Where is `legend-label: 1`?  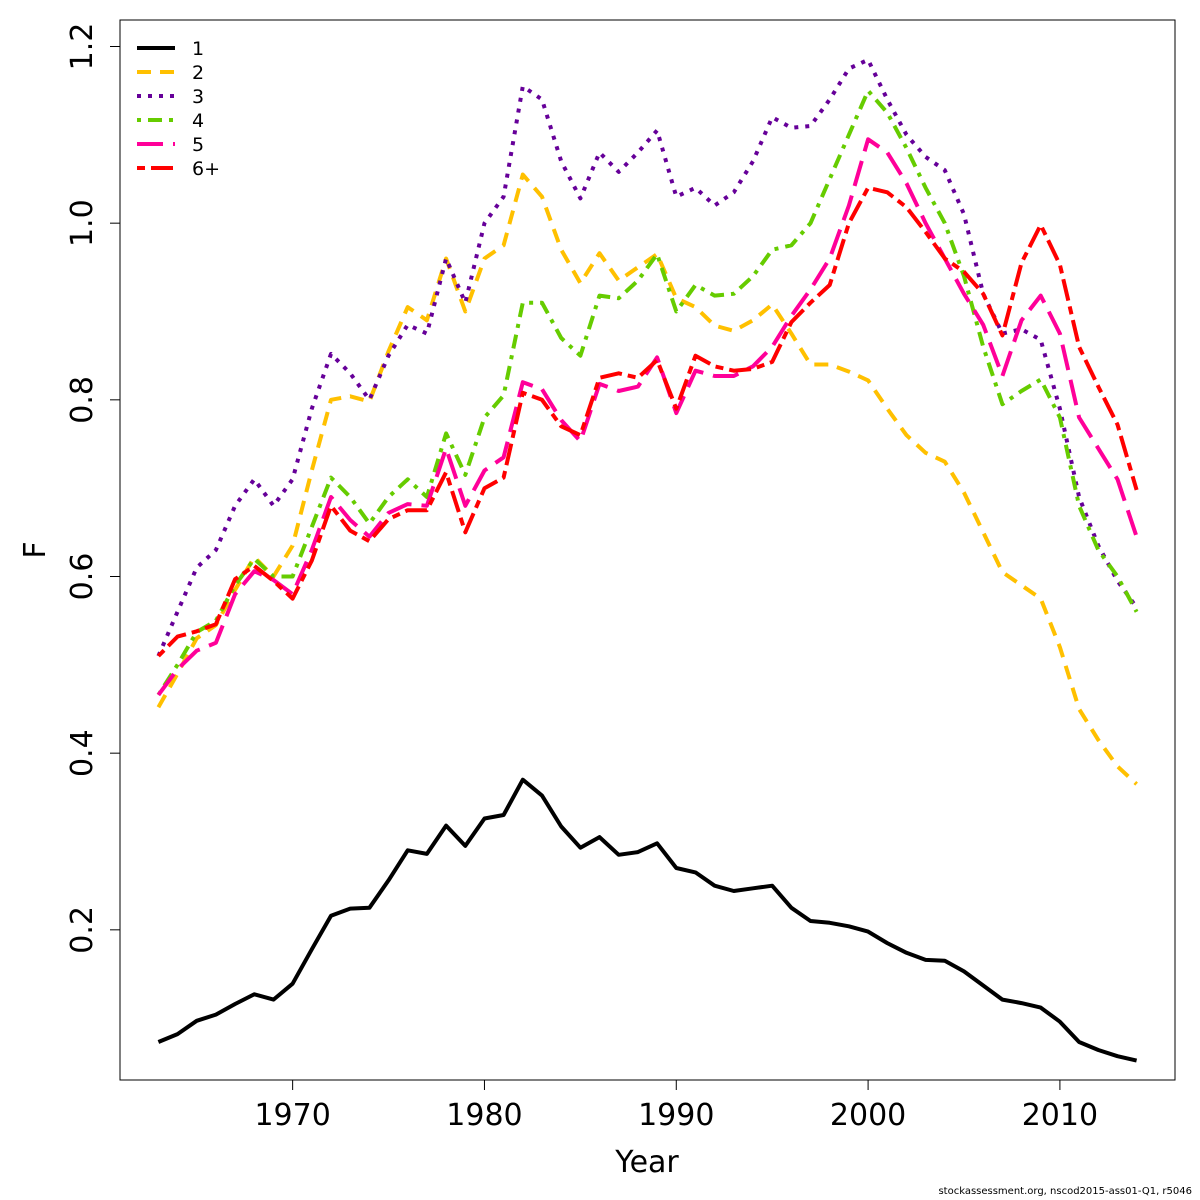 legend-label: 1 is located at coordinates (198, 49).